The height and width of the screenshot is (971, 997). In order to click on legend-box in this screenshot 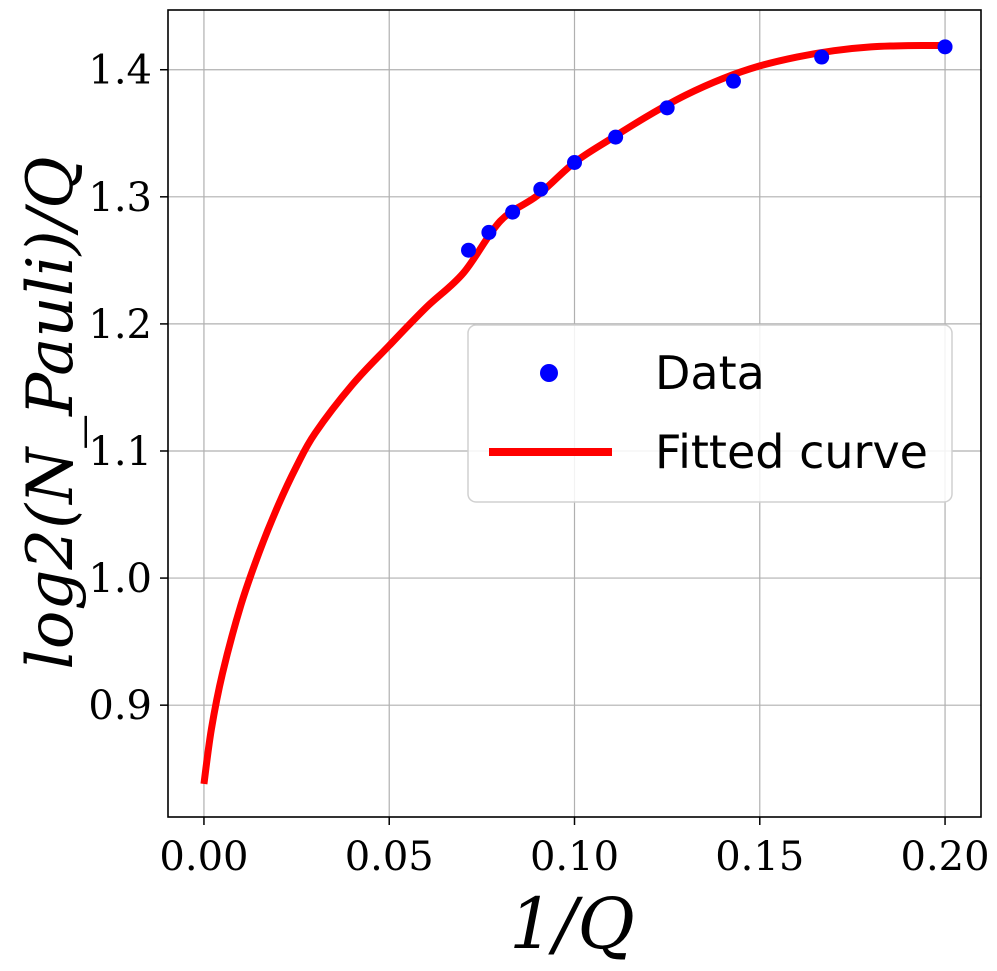, I will do `click(710, 413)`.